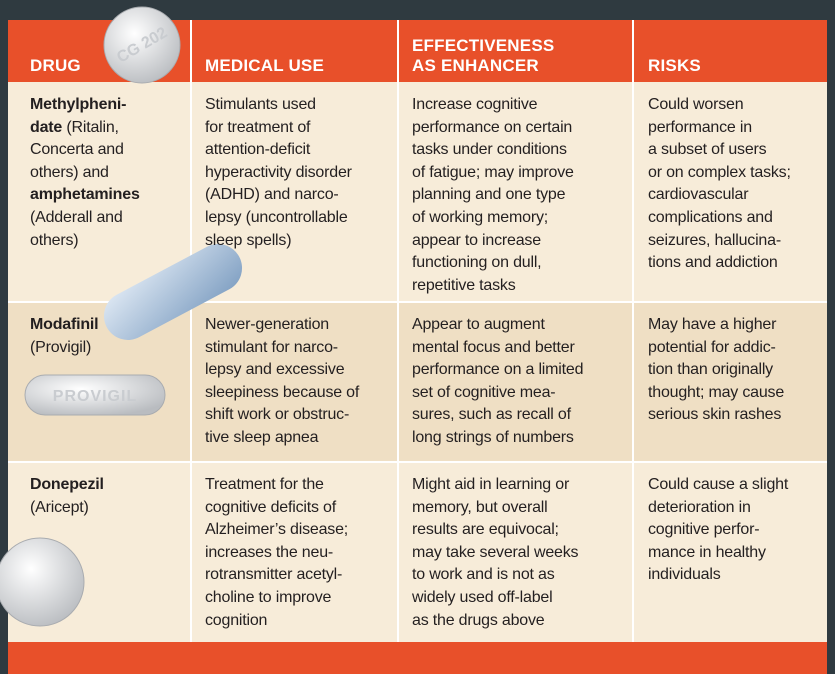 The height and width of the screenshot is (674, 835). What do you see at coordinates (716, 392) in the screenshot?
I see `cell-line: thought; may cause` at bounding box center [716, 392].